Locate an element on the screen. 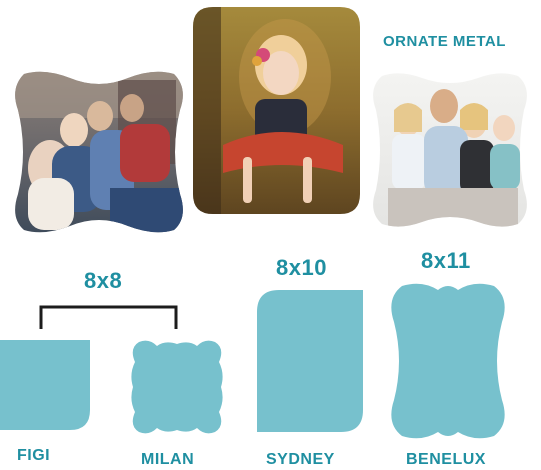  shape-name-sydney: SYDNEY is located at coordinates (300, 459).